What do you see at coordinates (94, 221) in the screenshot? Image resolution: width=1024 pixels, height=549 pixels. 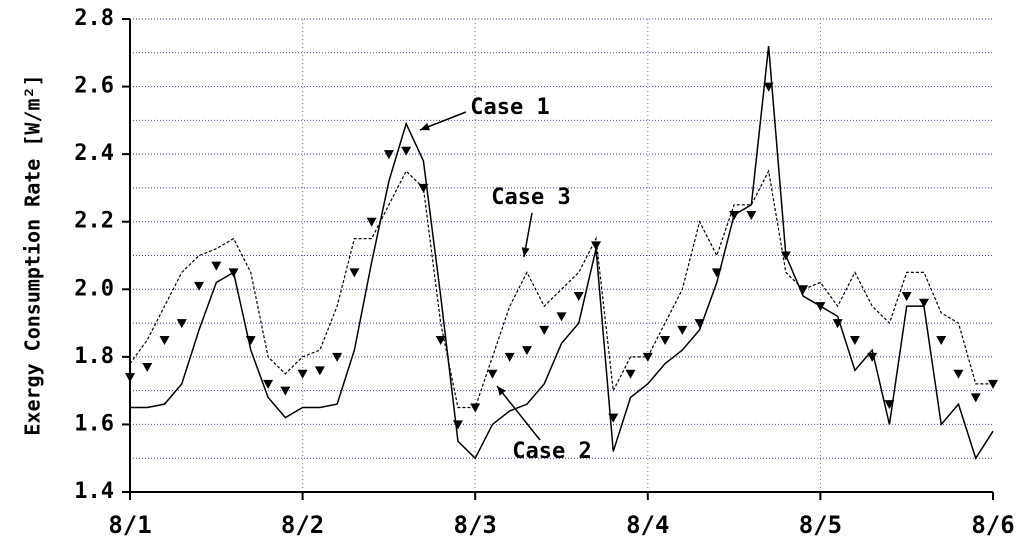 I see `y-tick-label: 2.2` at bounding box center [94, 221].